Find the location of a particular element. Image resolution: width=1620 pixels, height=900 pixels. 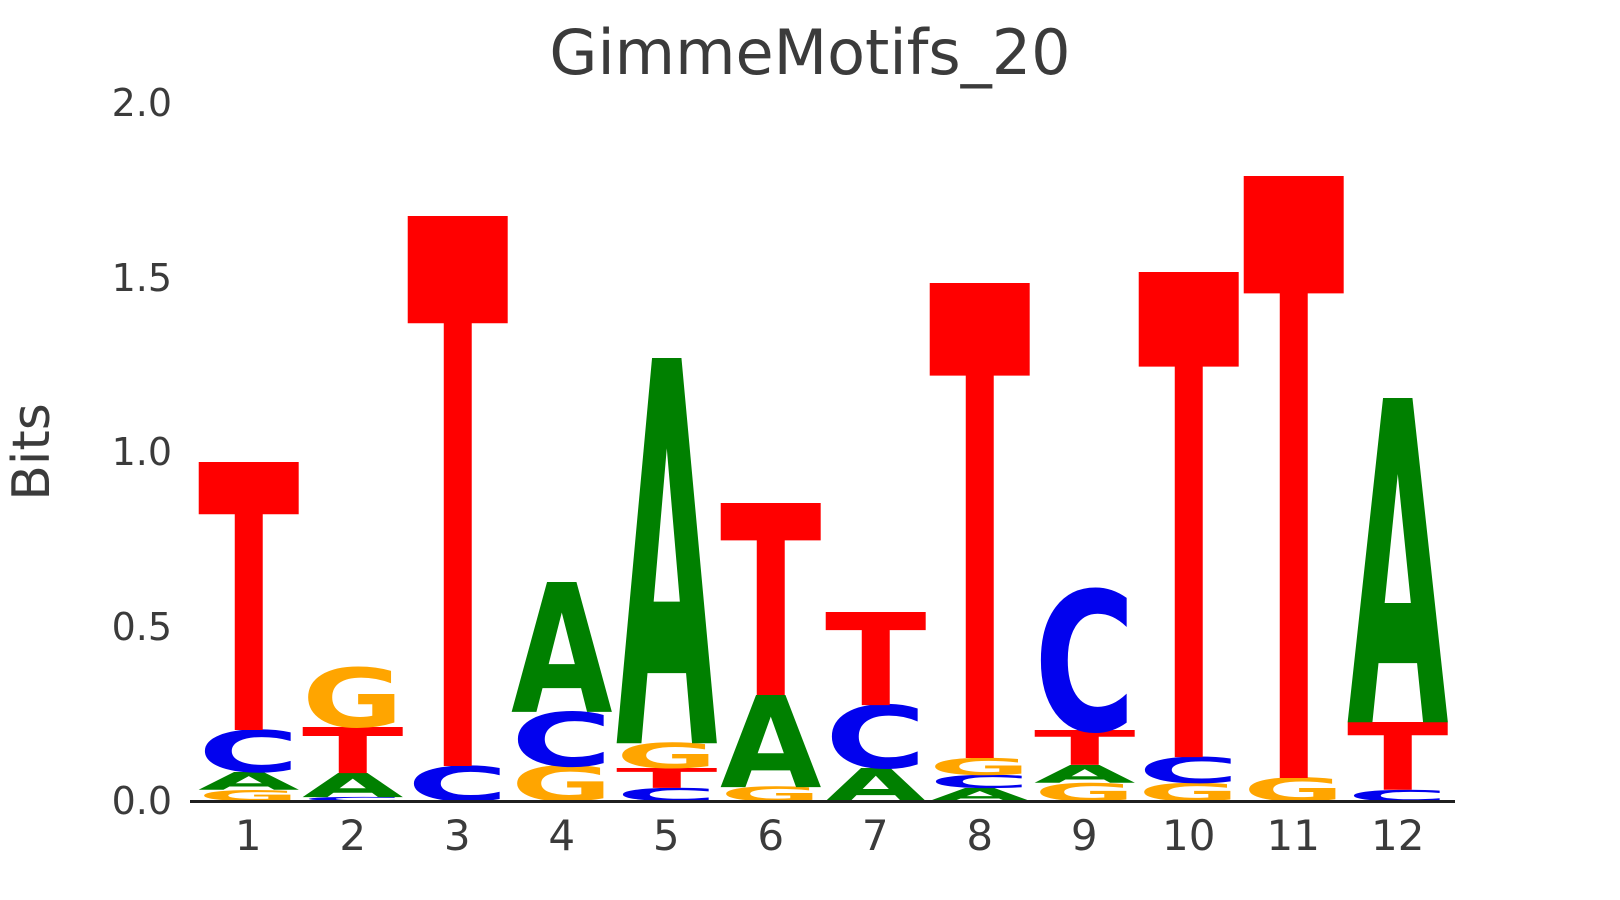

logo-column-2: CATG is located at coordinates (353, 402).